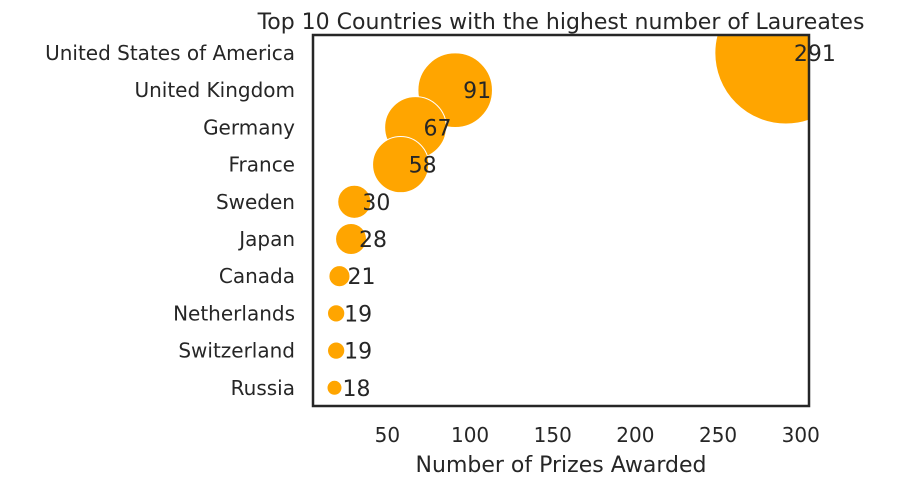 This screenshot has height=486, width=916. What do you see at coordinates (553, 435) in the screenshot?
I see `x-tick-label: 150` at bounding box center [553, 435].